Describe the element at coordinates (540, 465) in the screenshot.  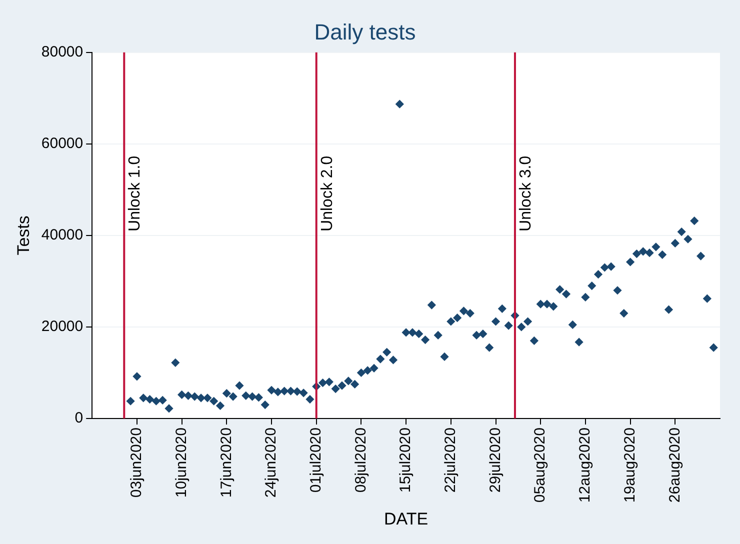
I see `x-tick-label: 05aug2020` at that location.